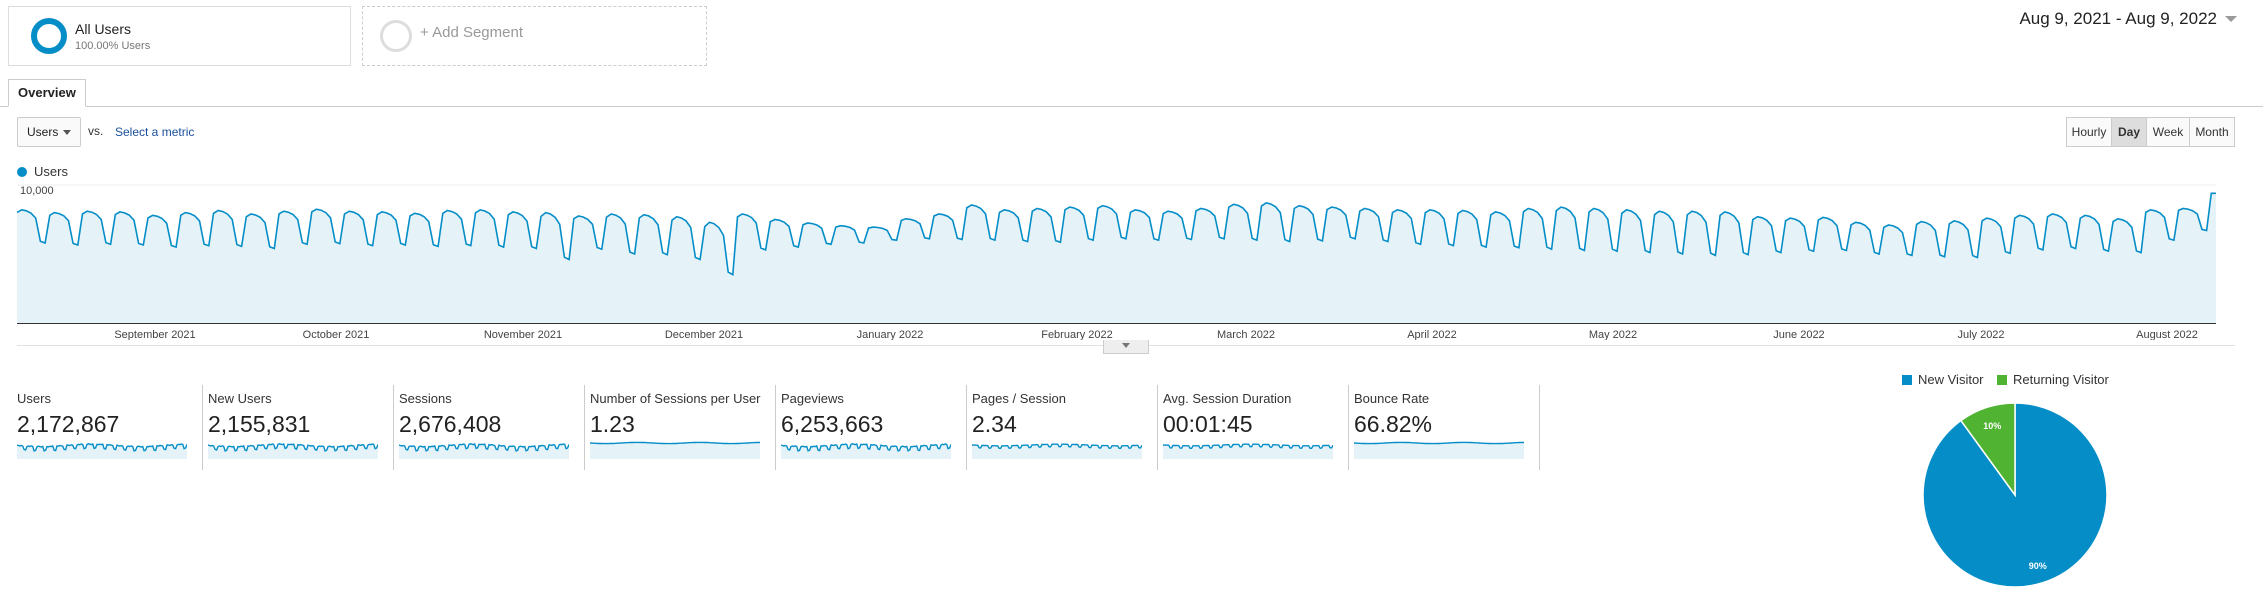 The width and height of the screenshot is (2263, 599). I want to click on scorecard-label: Pages / Session, so click(1019, 398).